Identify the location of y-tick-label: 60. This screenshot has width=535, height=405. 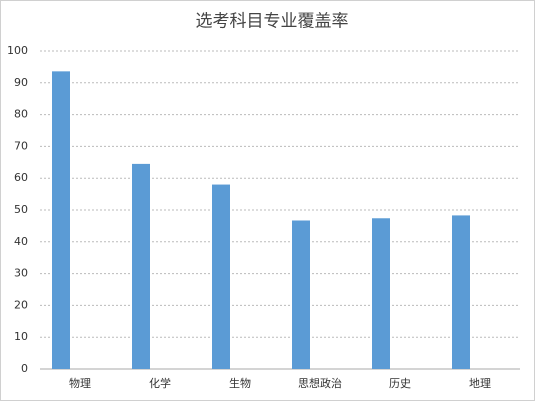
(21, 177).